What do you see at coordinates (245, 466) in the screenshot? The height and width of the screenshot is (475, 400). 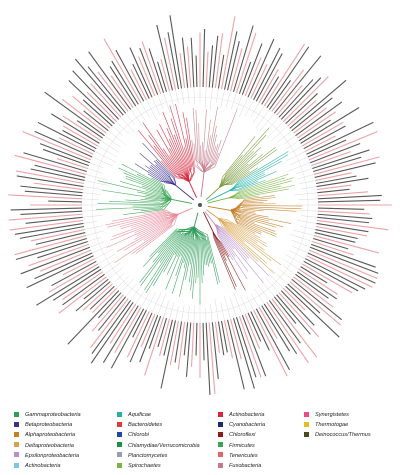 I see `legend-label: Fusobacteria` at bounding box center [245, 466].